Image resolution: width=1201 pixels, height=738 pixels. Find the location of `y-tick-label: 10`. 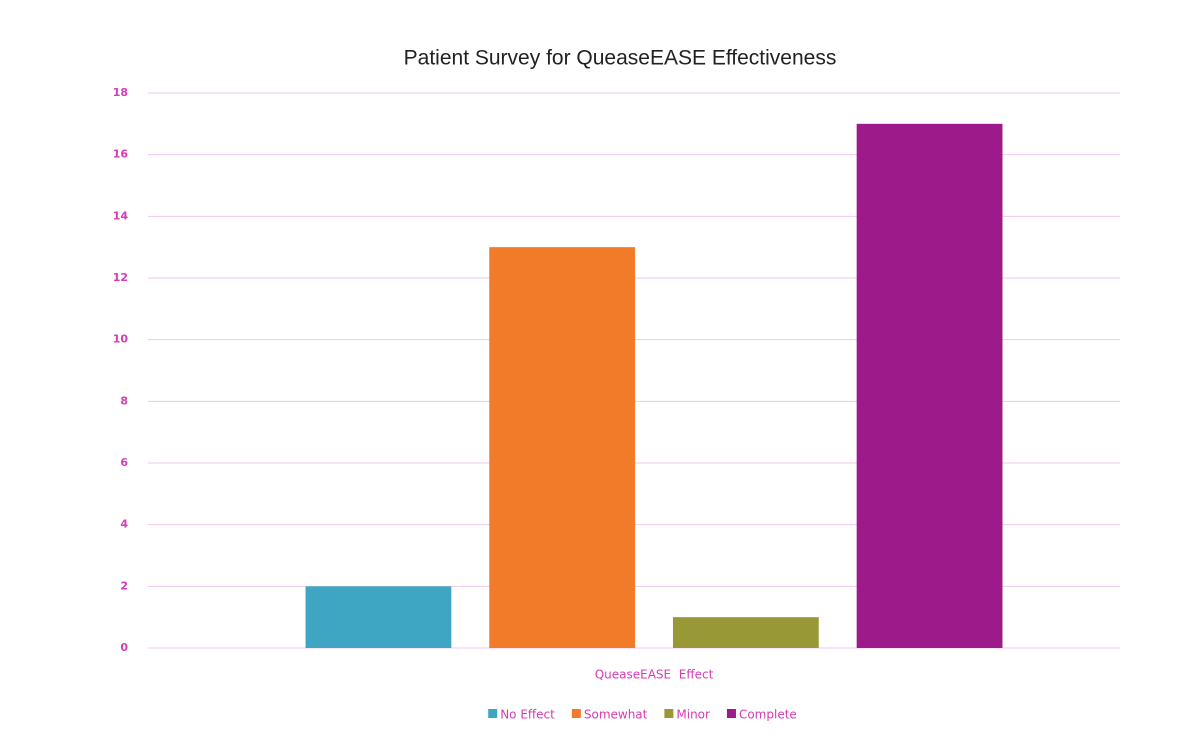

y-tick-label: 10 is located at coordinates (121, 339).